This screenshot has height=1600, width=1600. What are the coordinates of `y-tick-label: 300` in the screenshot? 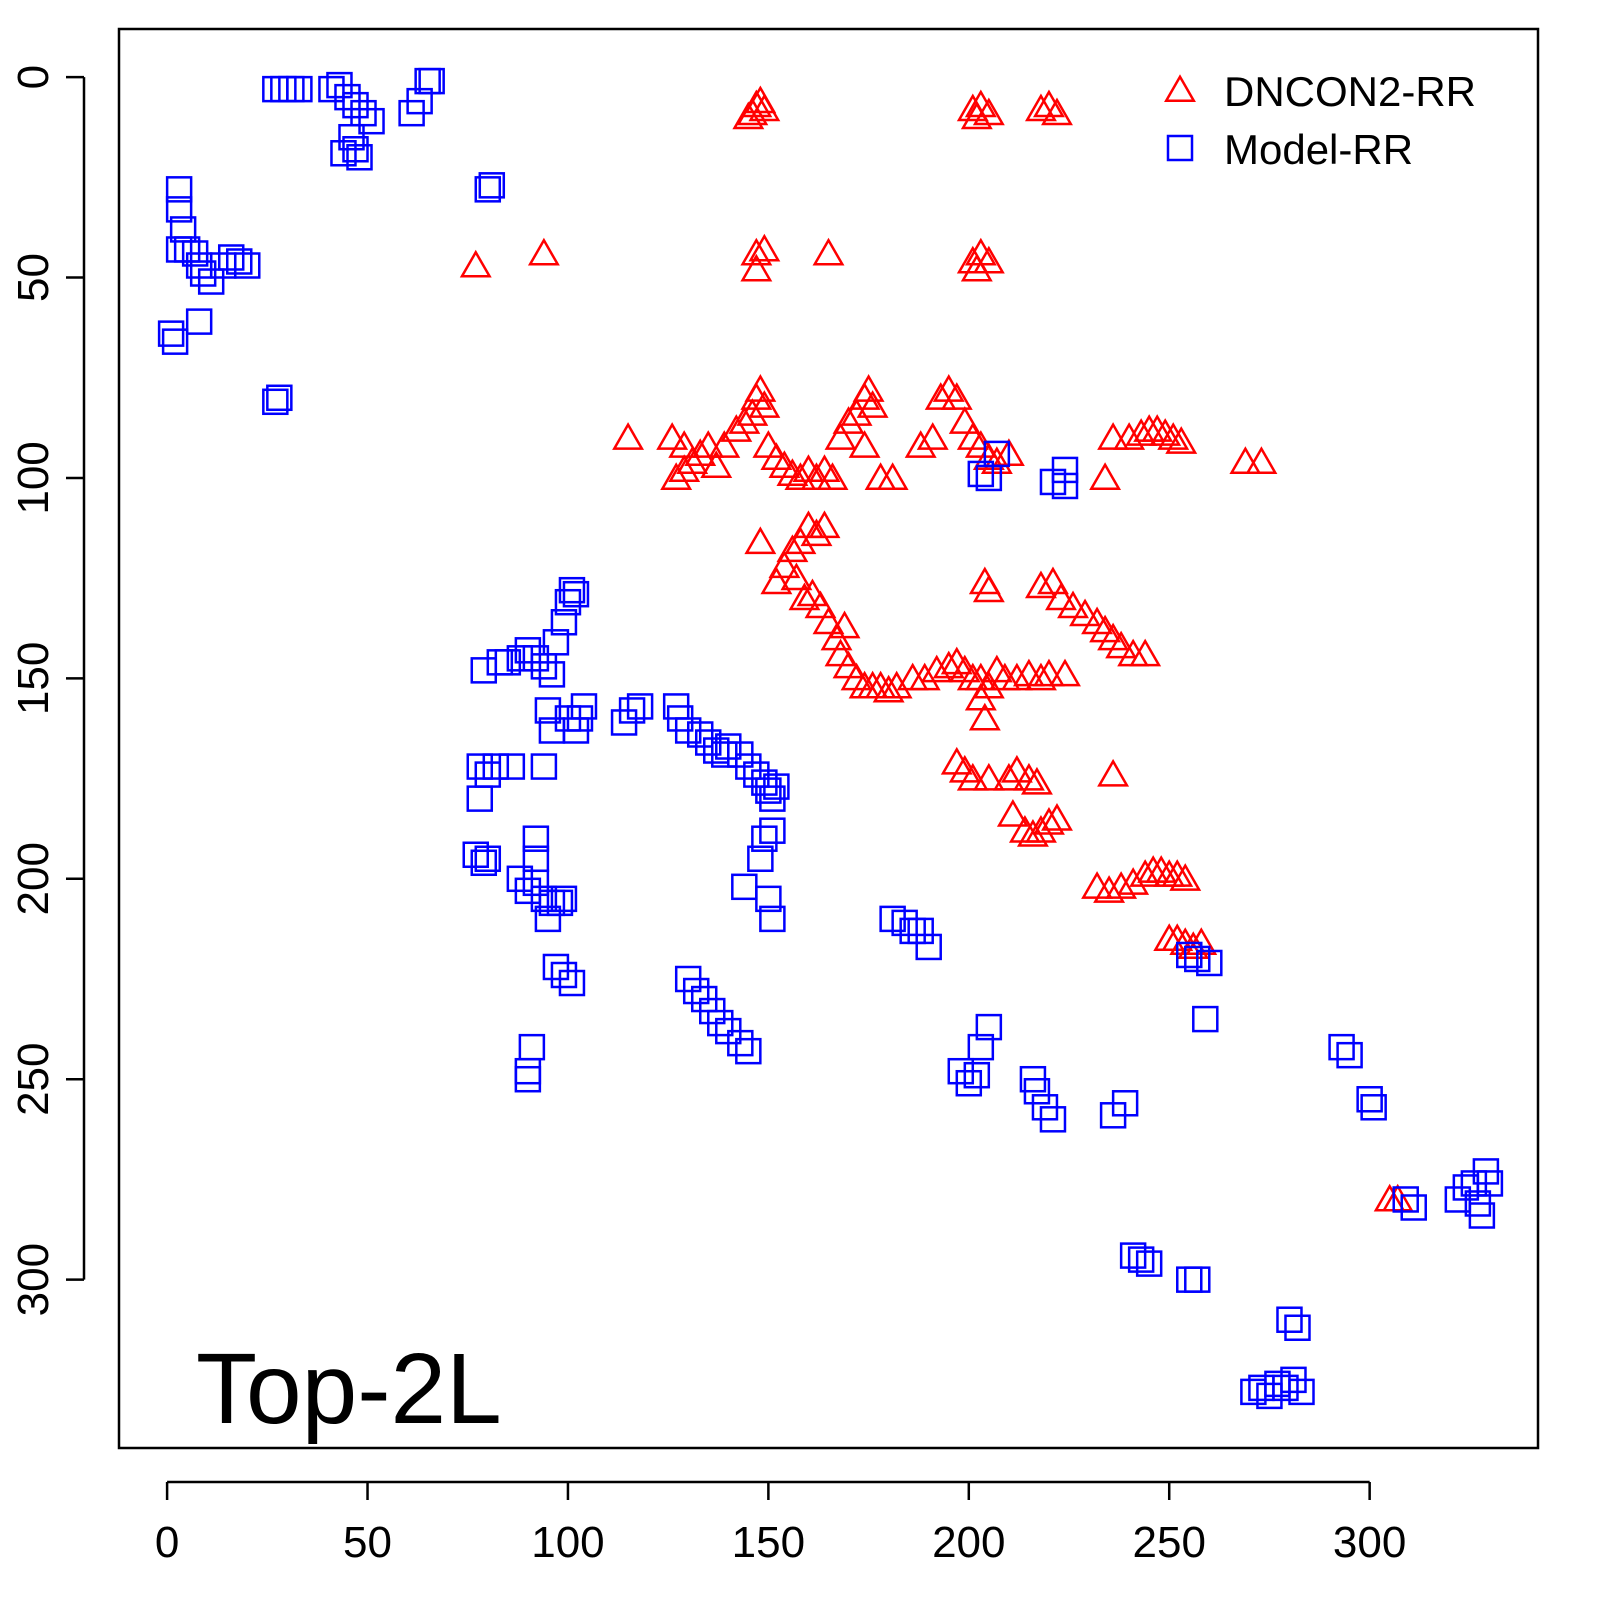 It's located at (33, 1279).